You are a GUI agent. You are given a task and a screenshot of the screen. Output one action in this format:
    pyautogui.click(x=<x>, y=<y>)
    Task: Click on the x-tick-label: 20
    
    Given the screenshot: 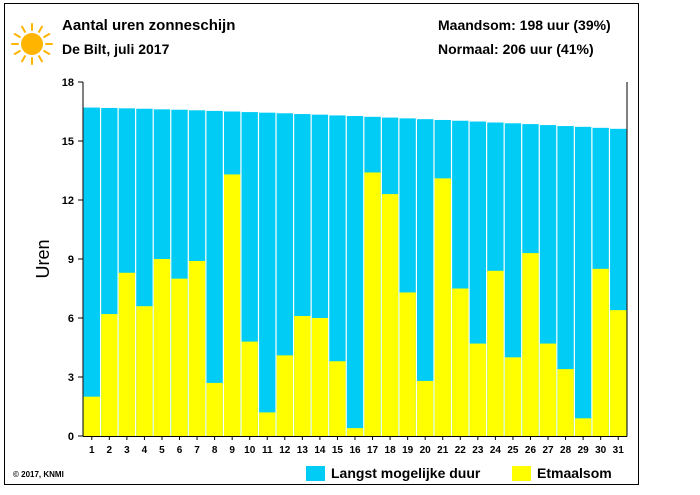 What is the action you would take?
    pyautogui.click(x=426, y=450)
    